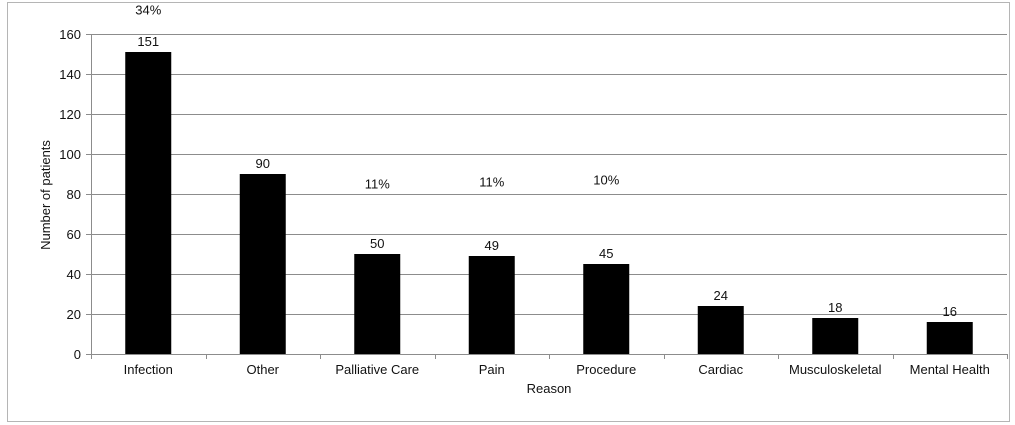 This screenshot has width=1015, height=425. I want to click on y-tick-label: 60, so click(74, 234).